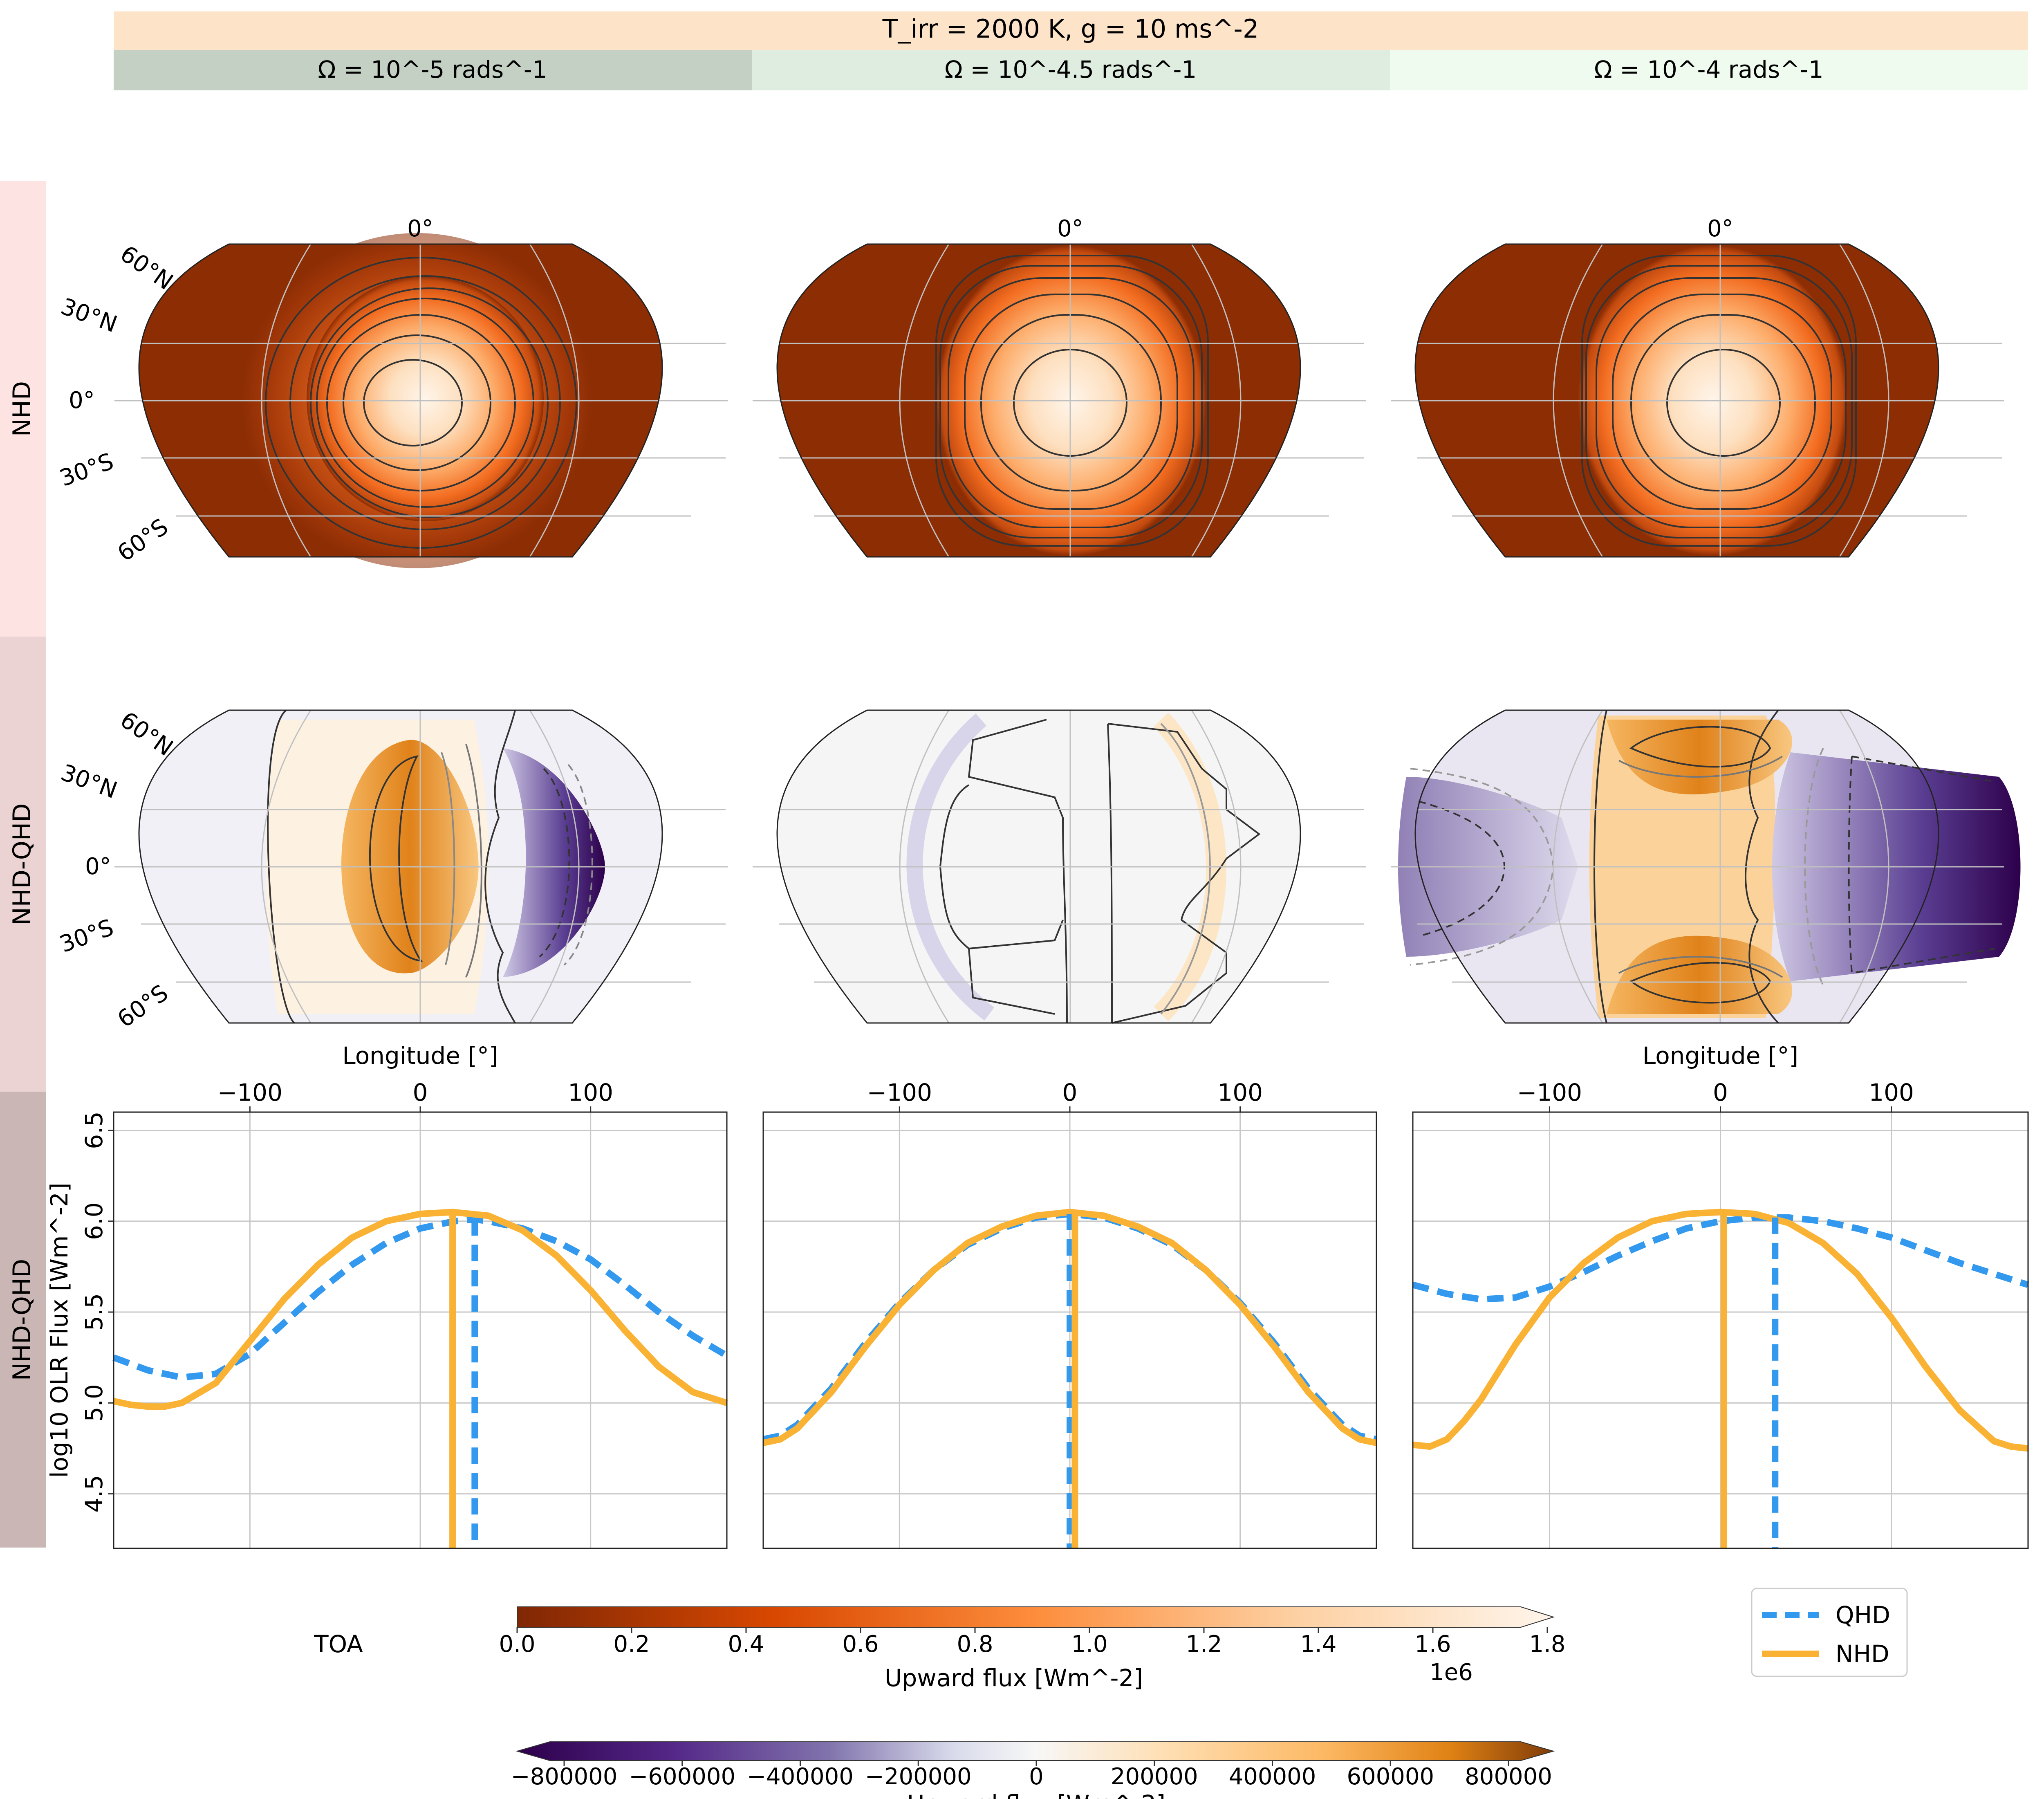  I want to click on flux-cbar-tick-label: 0.8, so click(975, 1644).